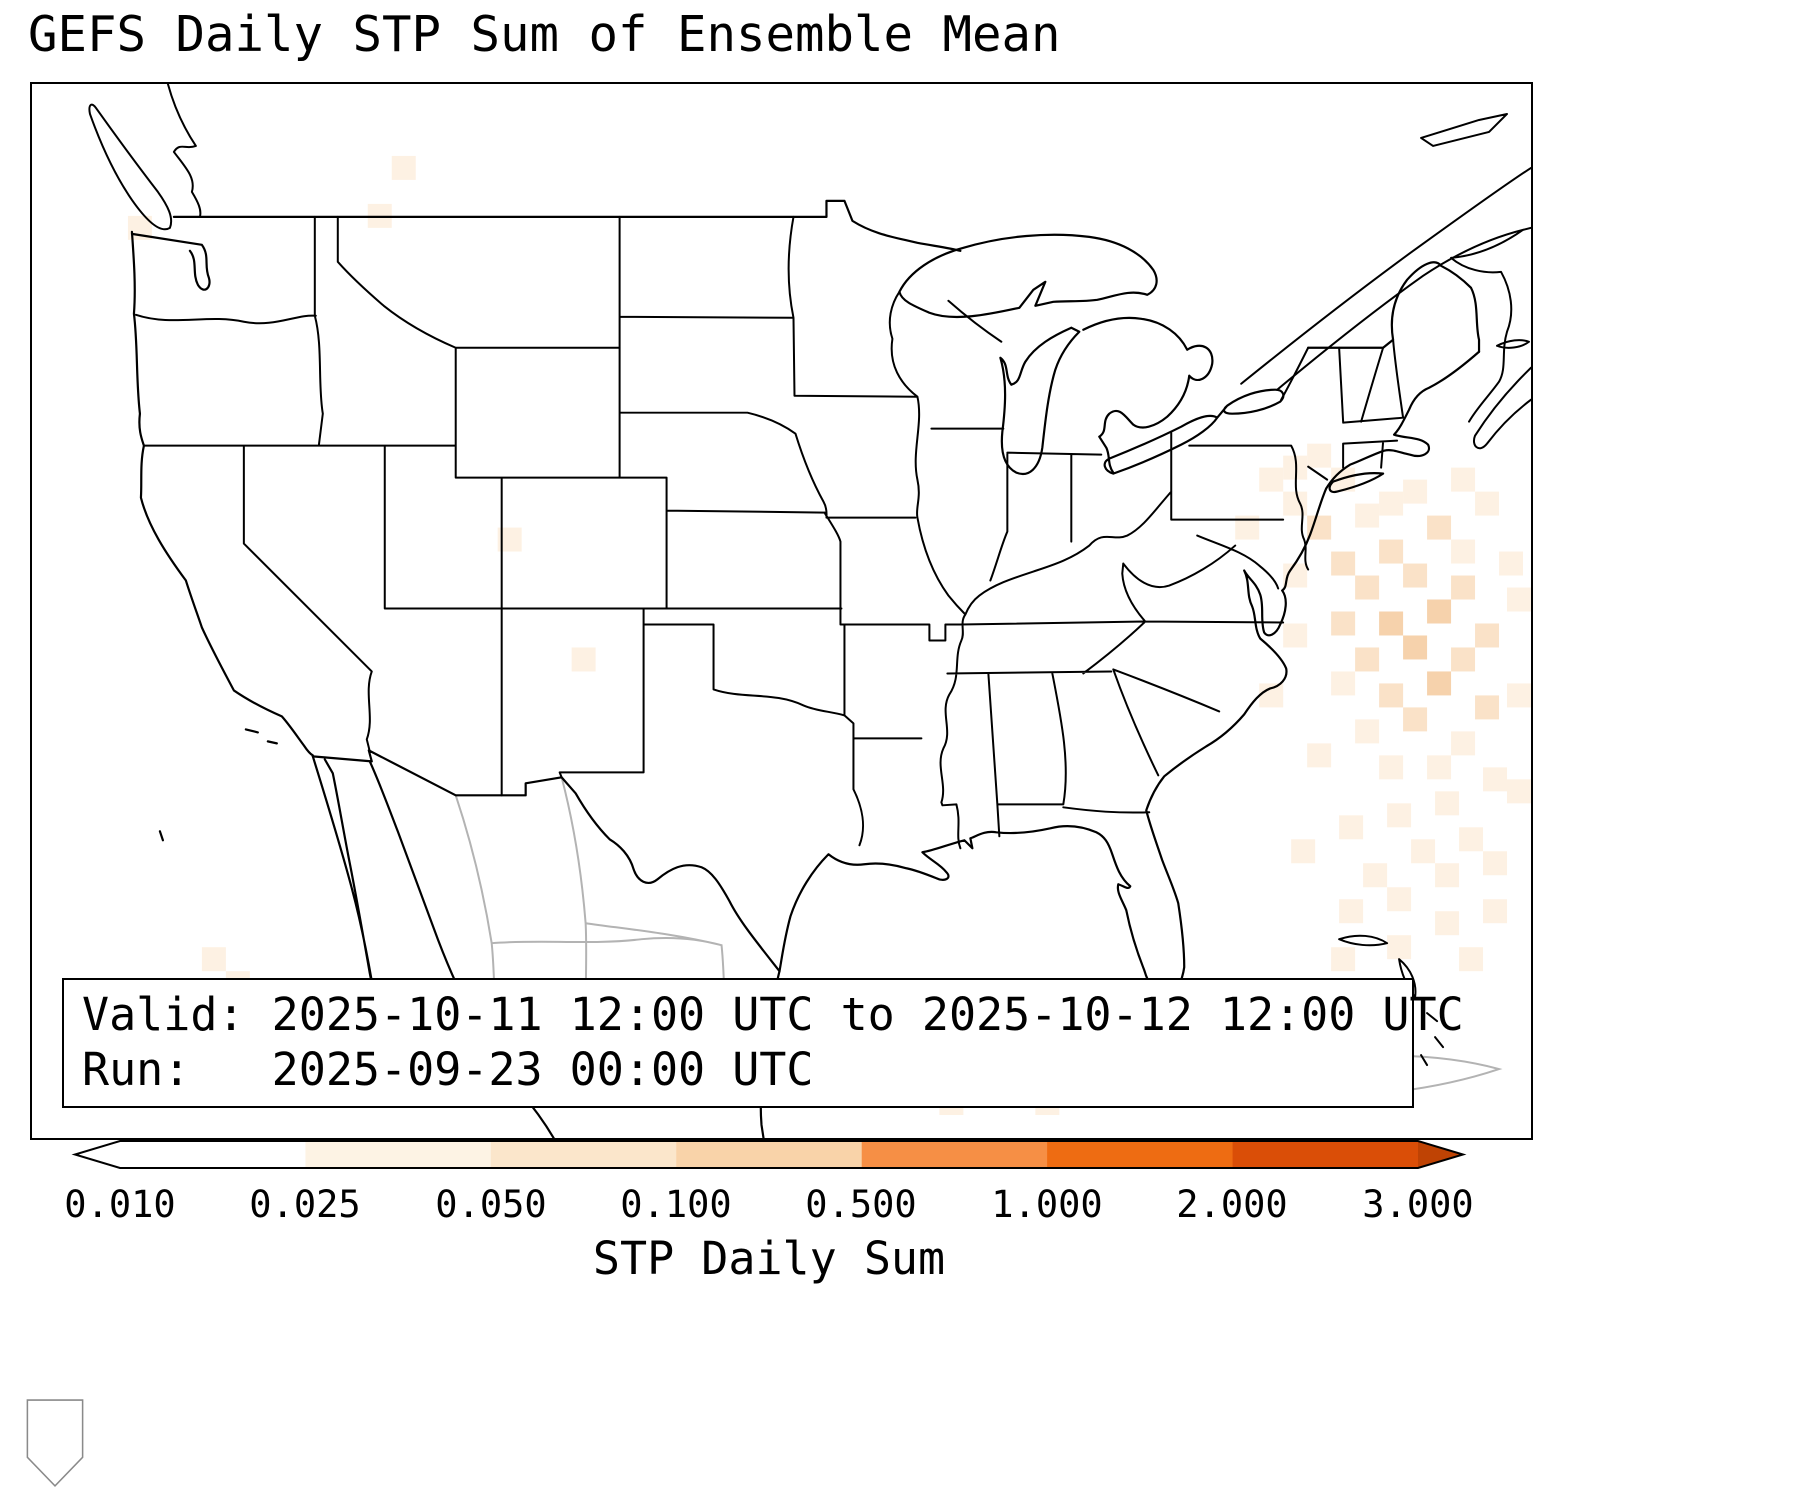 Image resolution: width=1803 pixels, height=1500 pixels. Describe the element at coordinates (54, 1463) in the screenshot. I see `niu-logo-text: NIU` at that location.